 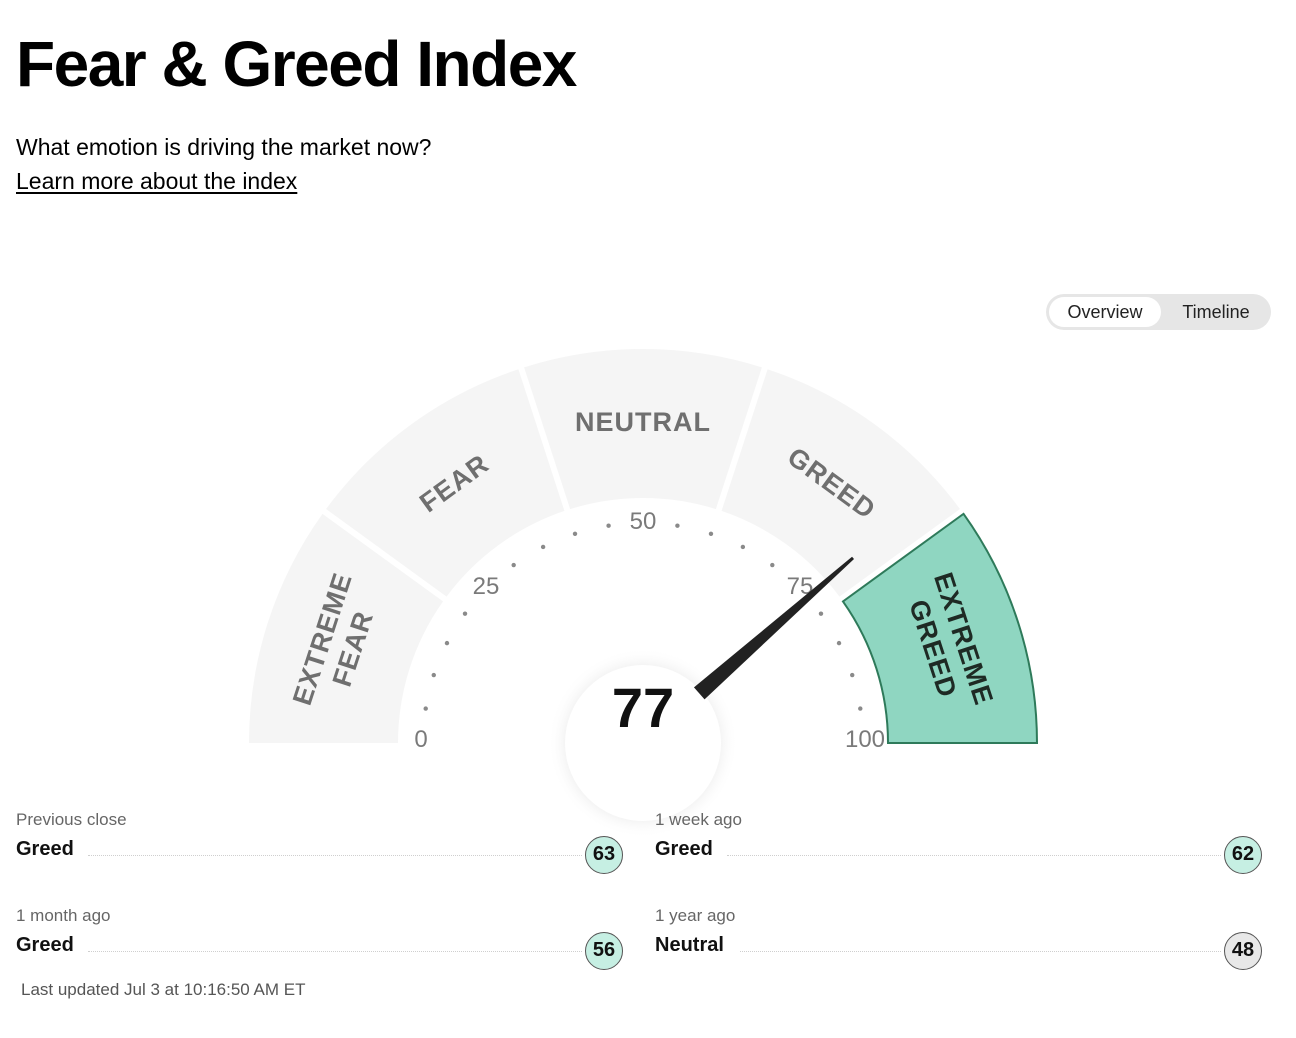 I want to click on gauge-scale-50: 50, so click(x=643, y=521).